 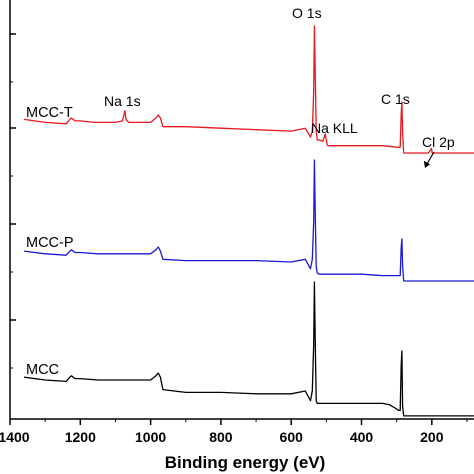 What do you see at coordinates (245, 462) in the screenshot?
I see `x-axis-title: Binding energy (eV)` at bounding box center [245, 462].